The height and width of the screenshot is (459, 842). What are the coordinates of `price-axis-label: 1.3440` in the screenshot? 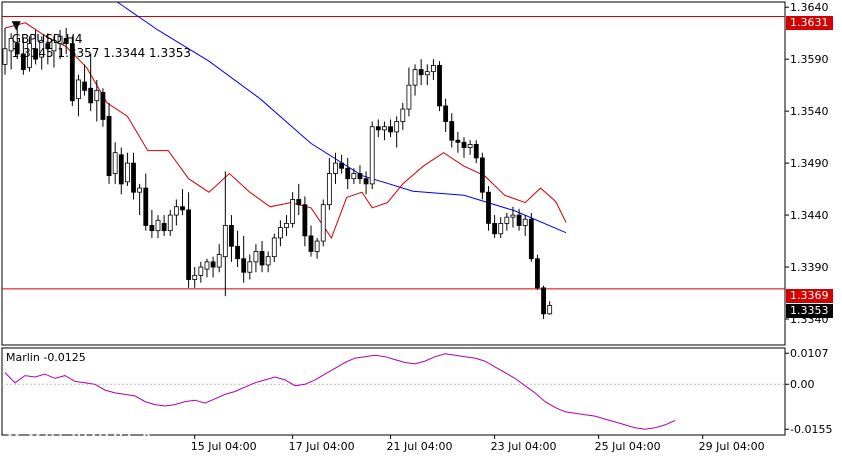 It's located at (809, 215).